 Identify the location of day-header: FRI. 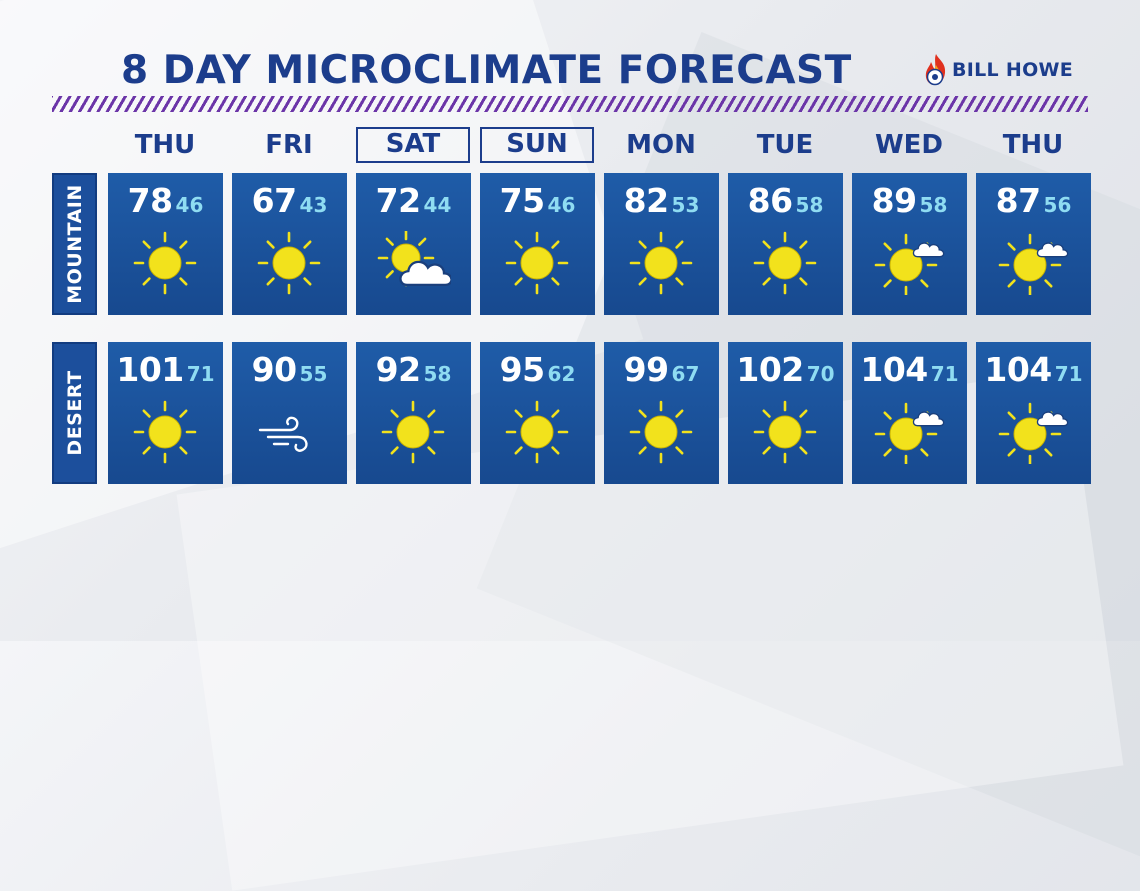
(289, 145).